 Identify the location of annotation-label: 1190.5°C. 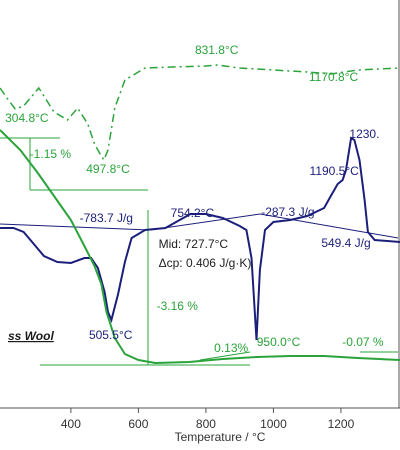
(335, 171).